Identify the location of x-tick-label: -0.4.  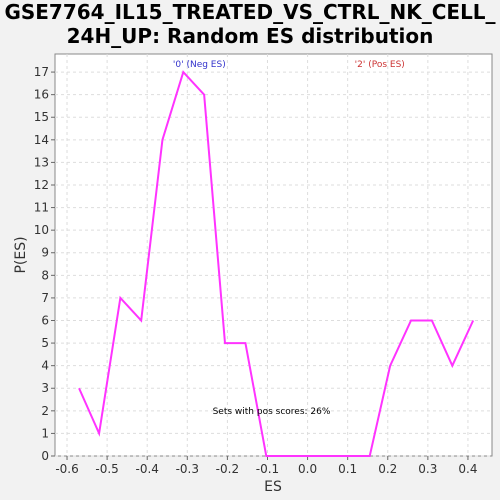
(147, 469).